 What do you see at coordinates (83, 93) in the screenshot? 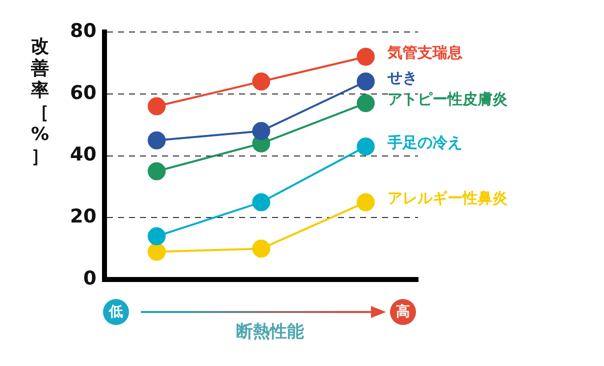
I see `y-tick-label: 60` at bounding box center [83, 93].